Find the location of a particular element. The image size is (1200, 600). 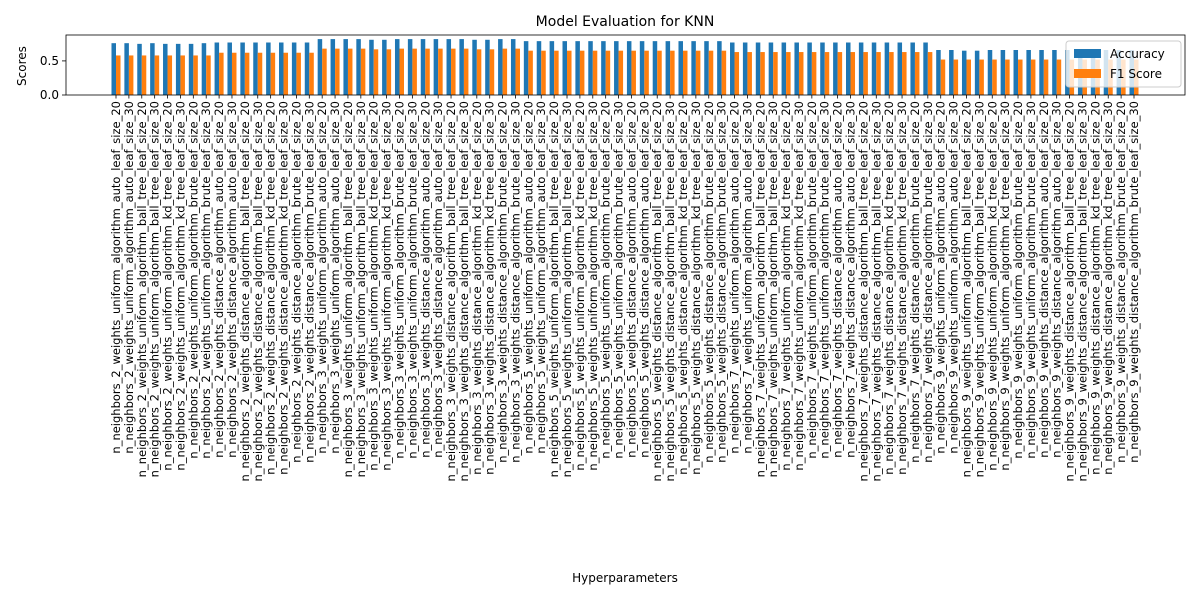

y-axis-label: Scores is located at coordinates (22, 66).